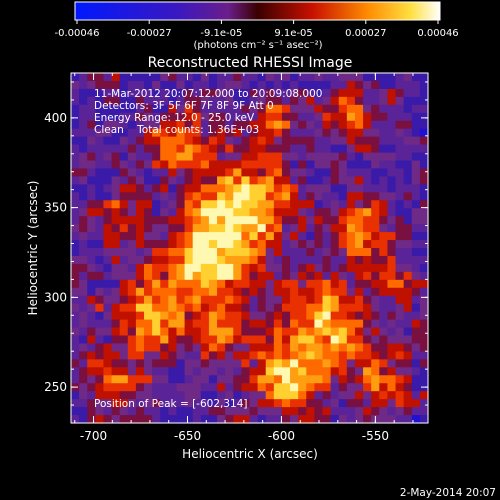  I want to click on annotation-clean-counts: Clean Total counts: 1.36E+03, so click(177, 130).